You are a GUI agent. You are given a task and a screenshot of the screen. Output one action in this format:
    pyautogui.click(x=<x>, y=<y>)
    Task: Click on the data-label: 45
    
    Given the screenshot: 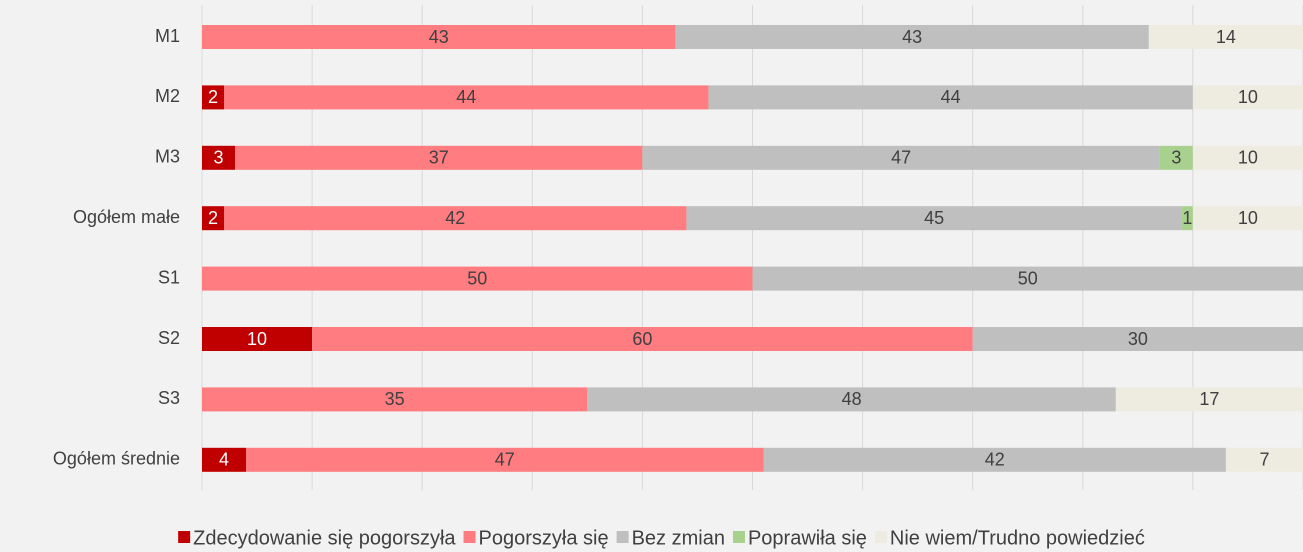 What is the action you would take?
    pyautogui.click(x=934, y=218)
    